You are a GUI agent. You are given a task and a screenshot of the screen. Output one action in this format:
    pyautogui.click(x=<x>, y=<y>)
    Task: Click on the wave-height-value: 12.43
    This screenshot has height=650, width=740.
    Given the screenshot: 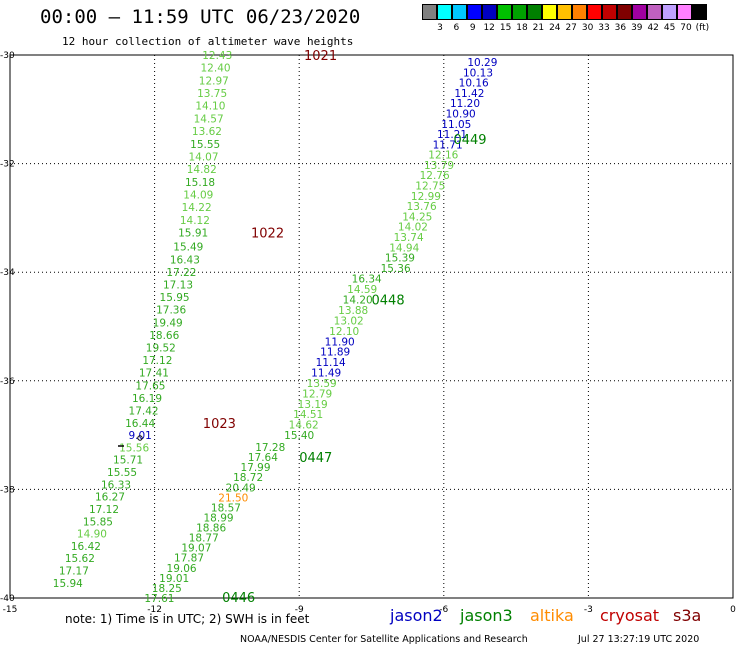 What is the action you would take?
    pyautogui.click(x=217, y=56)
    